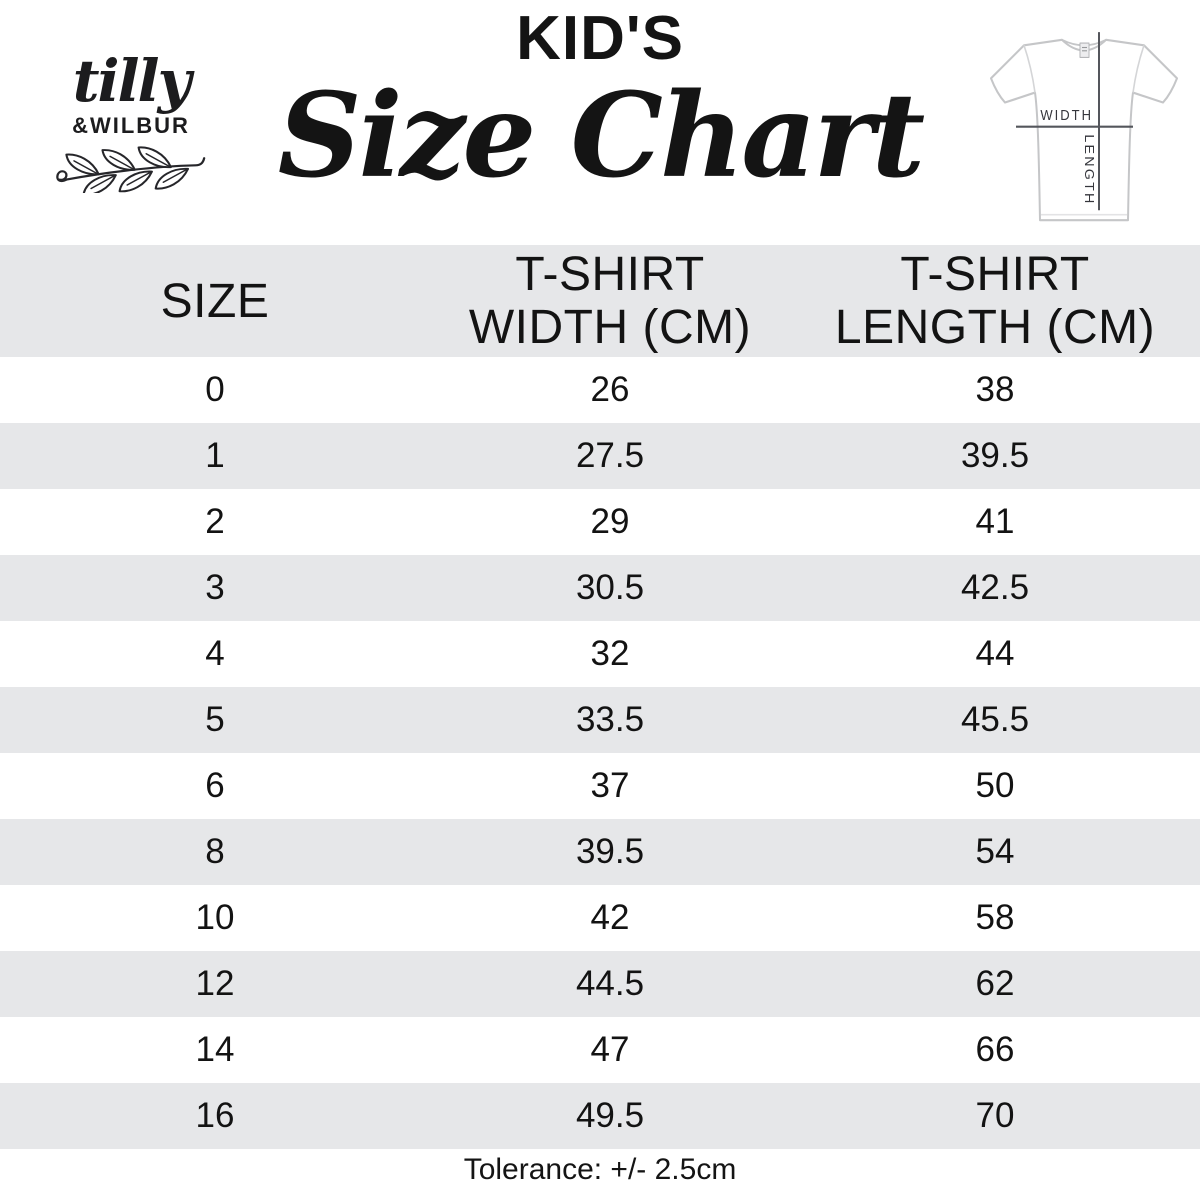 This screenshot has width=1200, height=1200. I want to click on length-cell: 42.5, so click(995, 587).